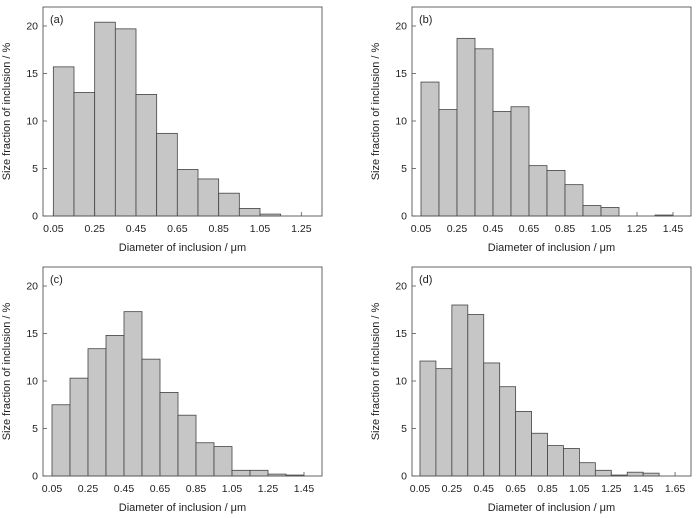 This screenshot has width=700, height=518. Describe the element at coordinates (673, 229) in the screenshot. I see `x-tick-label-1-7: 1.45` at that location.